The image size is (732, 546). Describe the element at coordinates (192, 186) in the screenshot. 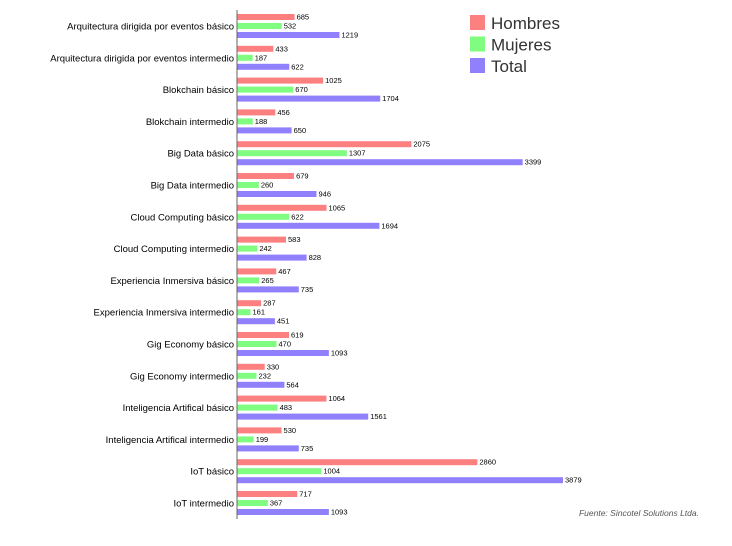

I see `category-label: Big Data intermedio` at that location.